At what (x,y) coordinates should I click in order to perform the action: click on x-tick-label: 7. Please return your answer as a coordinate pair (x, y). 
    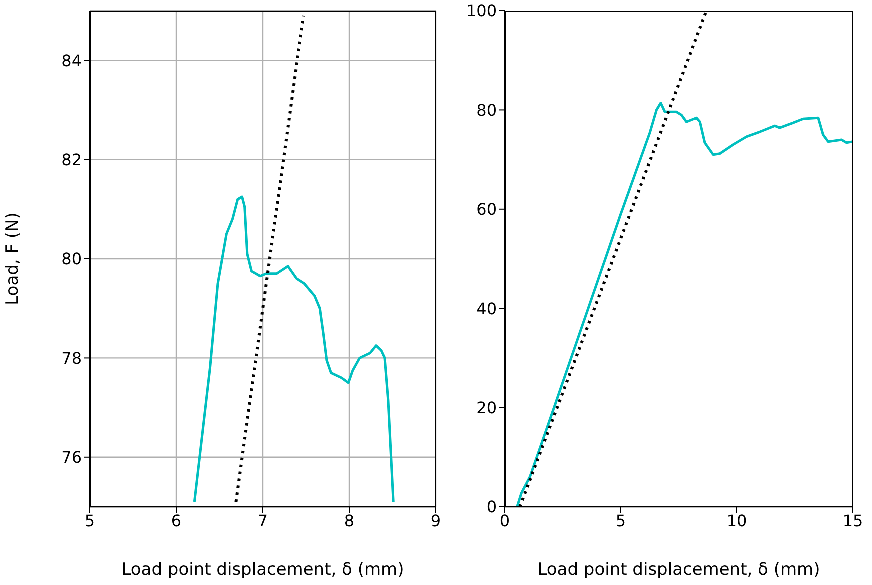
    Looking at the image, I should click on (263, 520).